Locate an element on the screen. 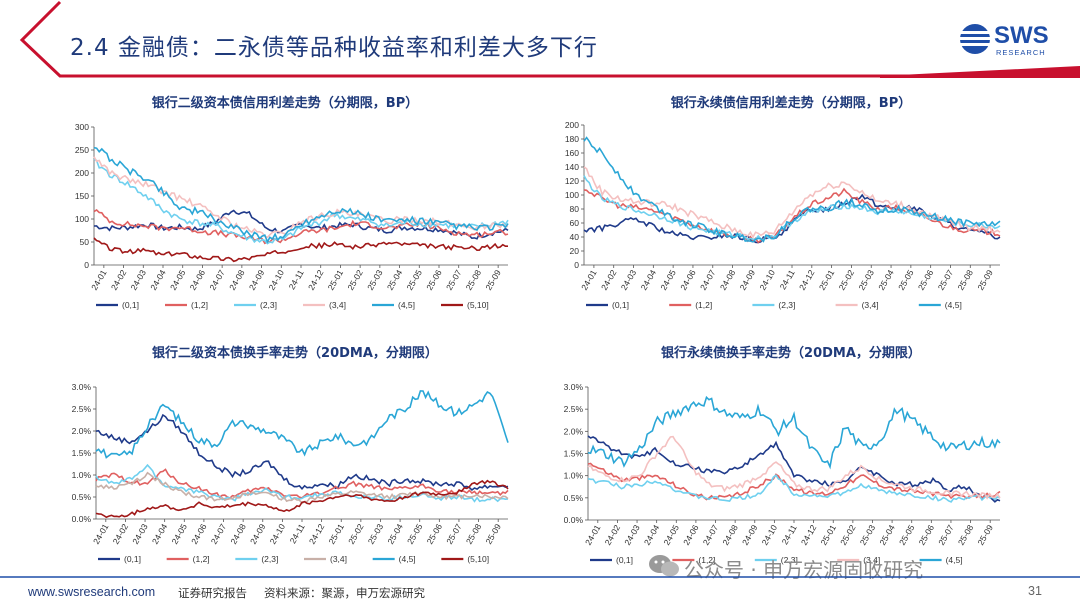 Image resolution: width=1080 pixels, height=608 pixels. y-tick-label: 40 is located at coordinates (575, 237).